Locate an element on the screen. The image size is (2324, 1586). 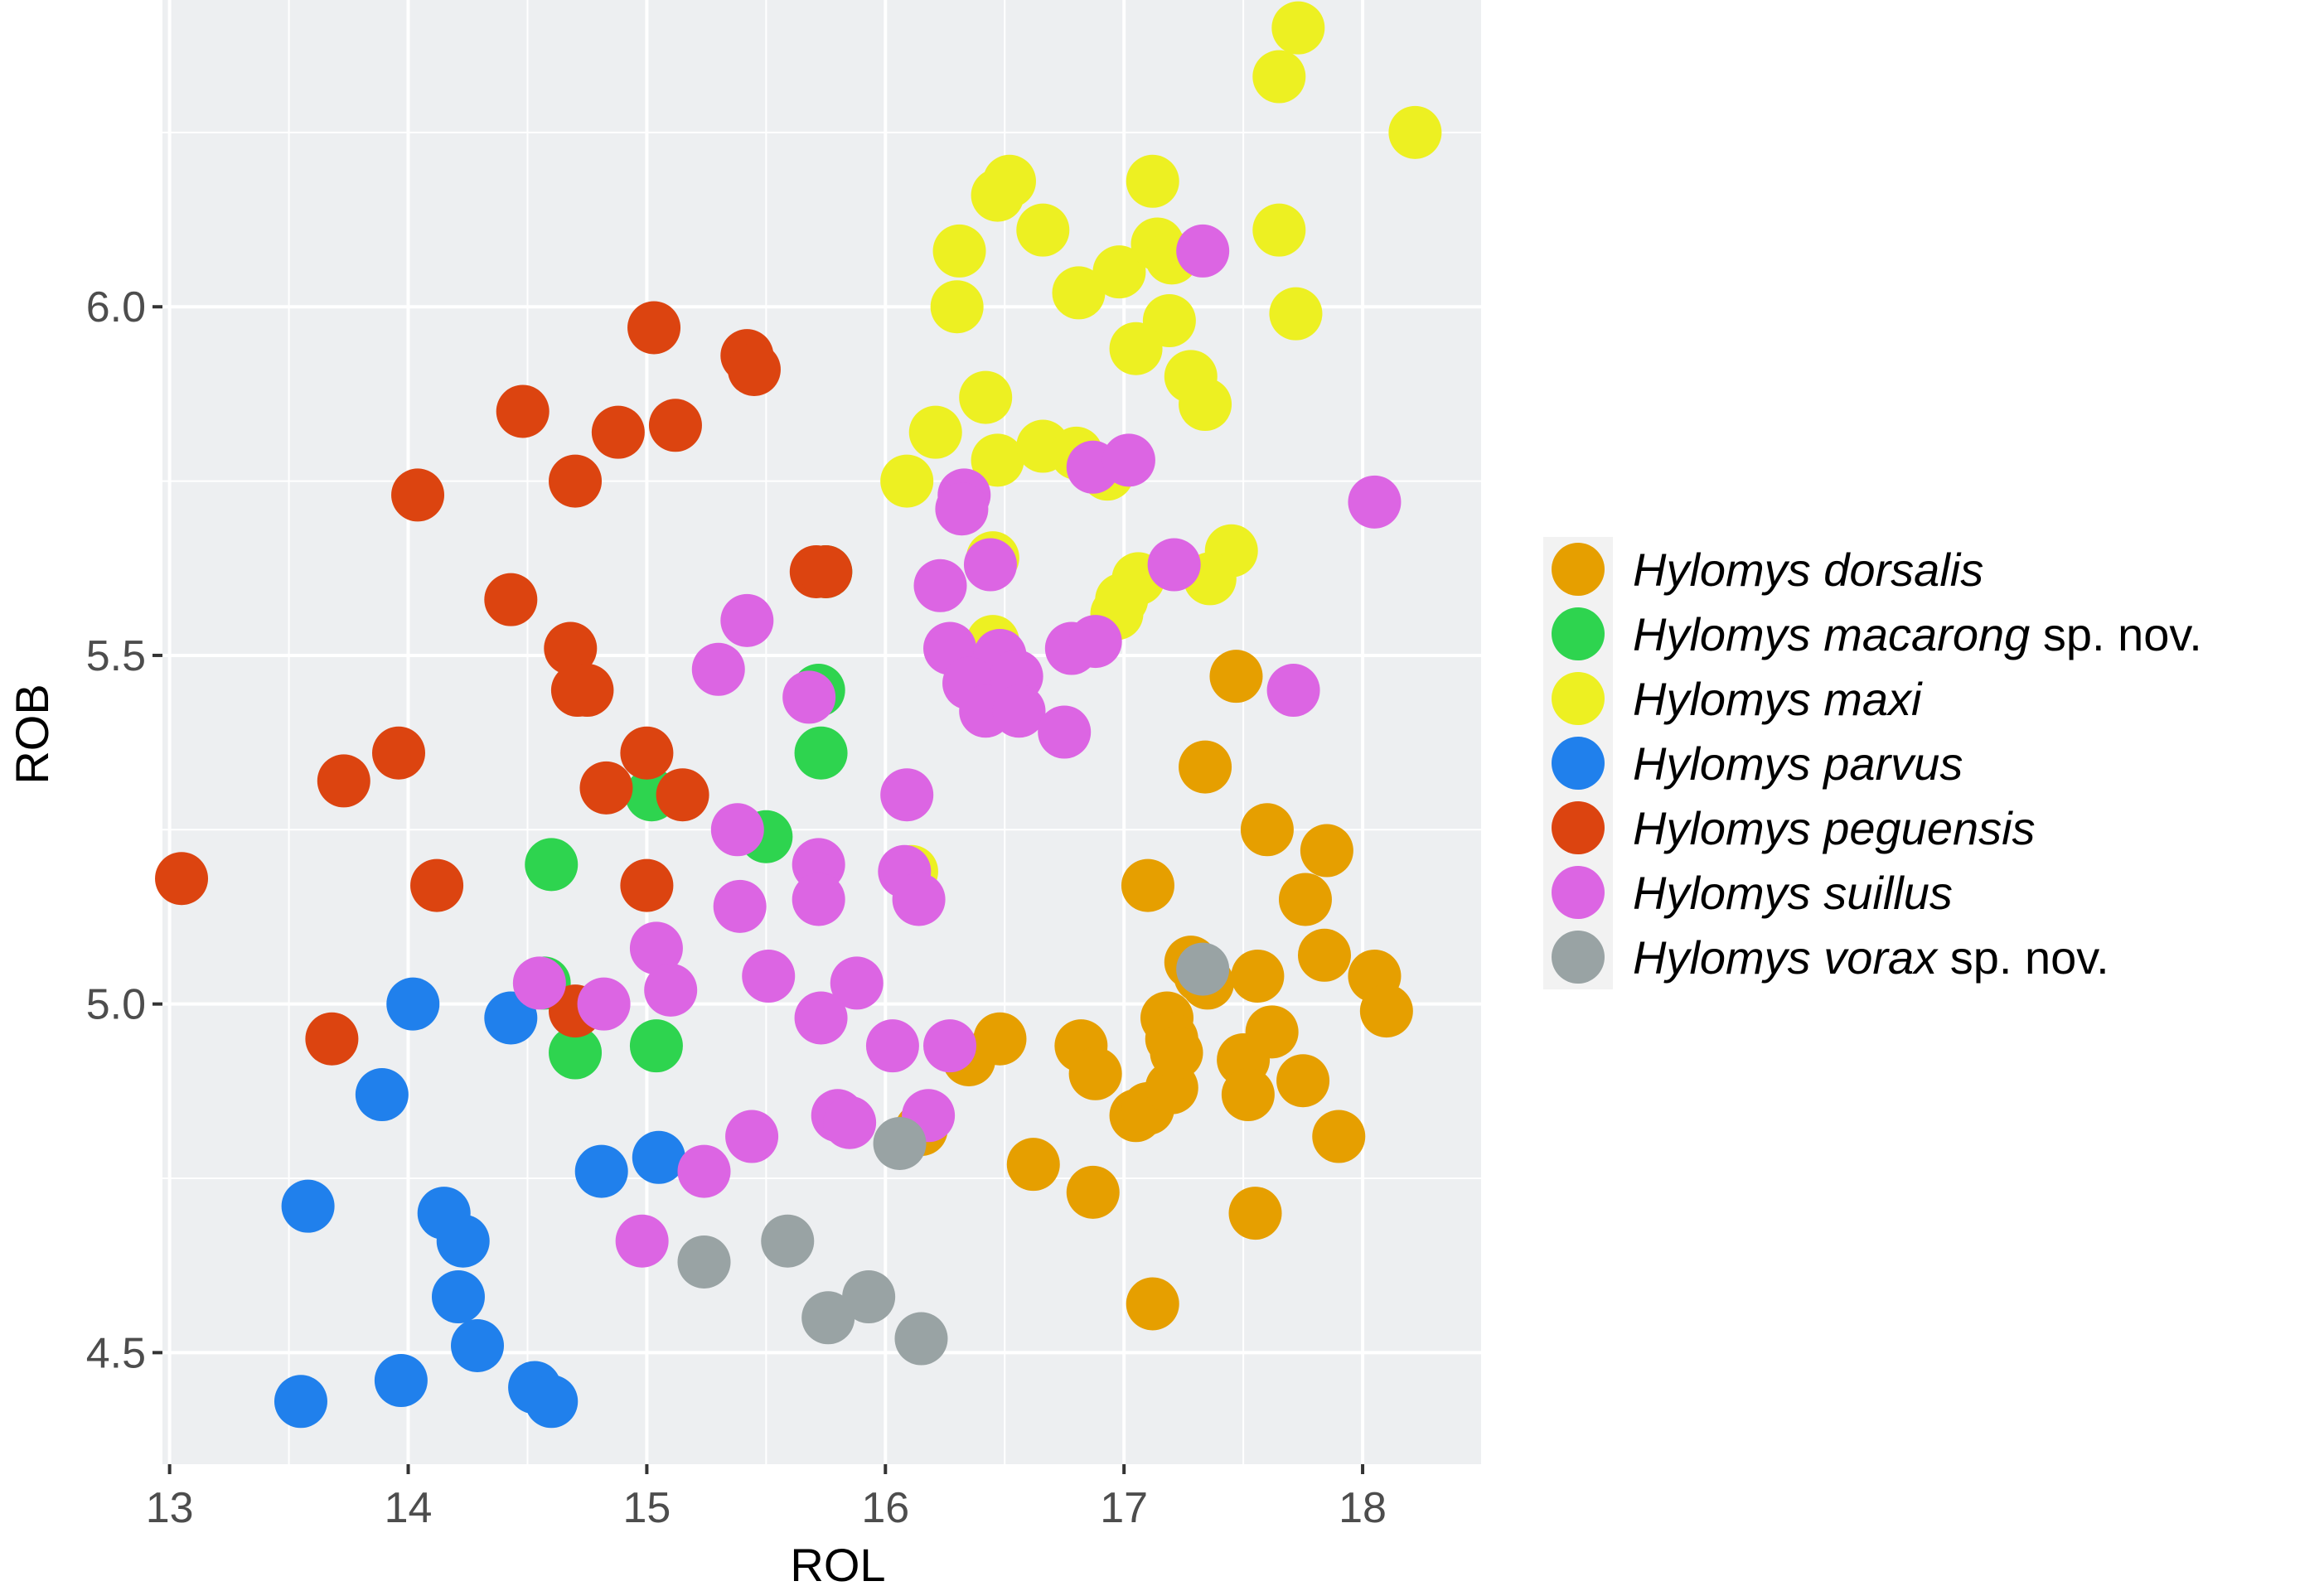
legend-item: Hylomys vorax sp. nov. is located at coordinates (1830, 958).